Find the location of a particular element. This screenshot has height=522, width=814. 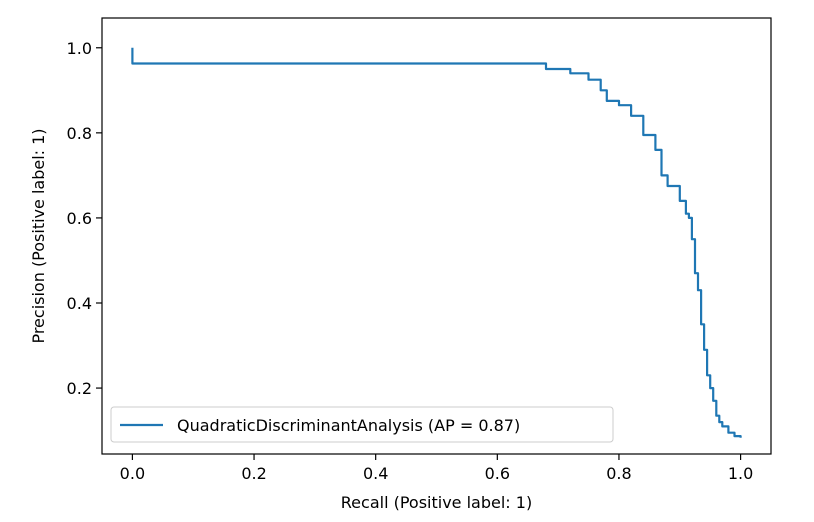

x-axis-label: Recall (Positive label: 1) is located at coordinates (436, 502).